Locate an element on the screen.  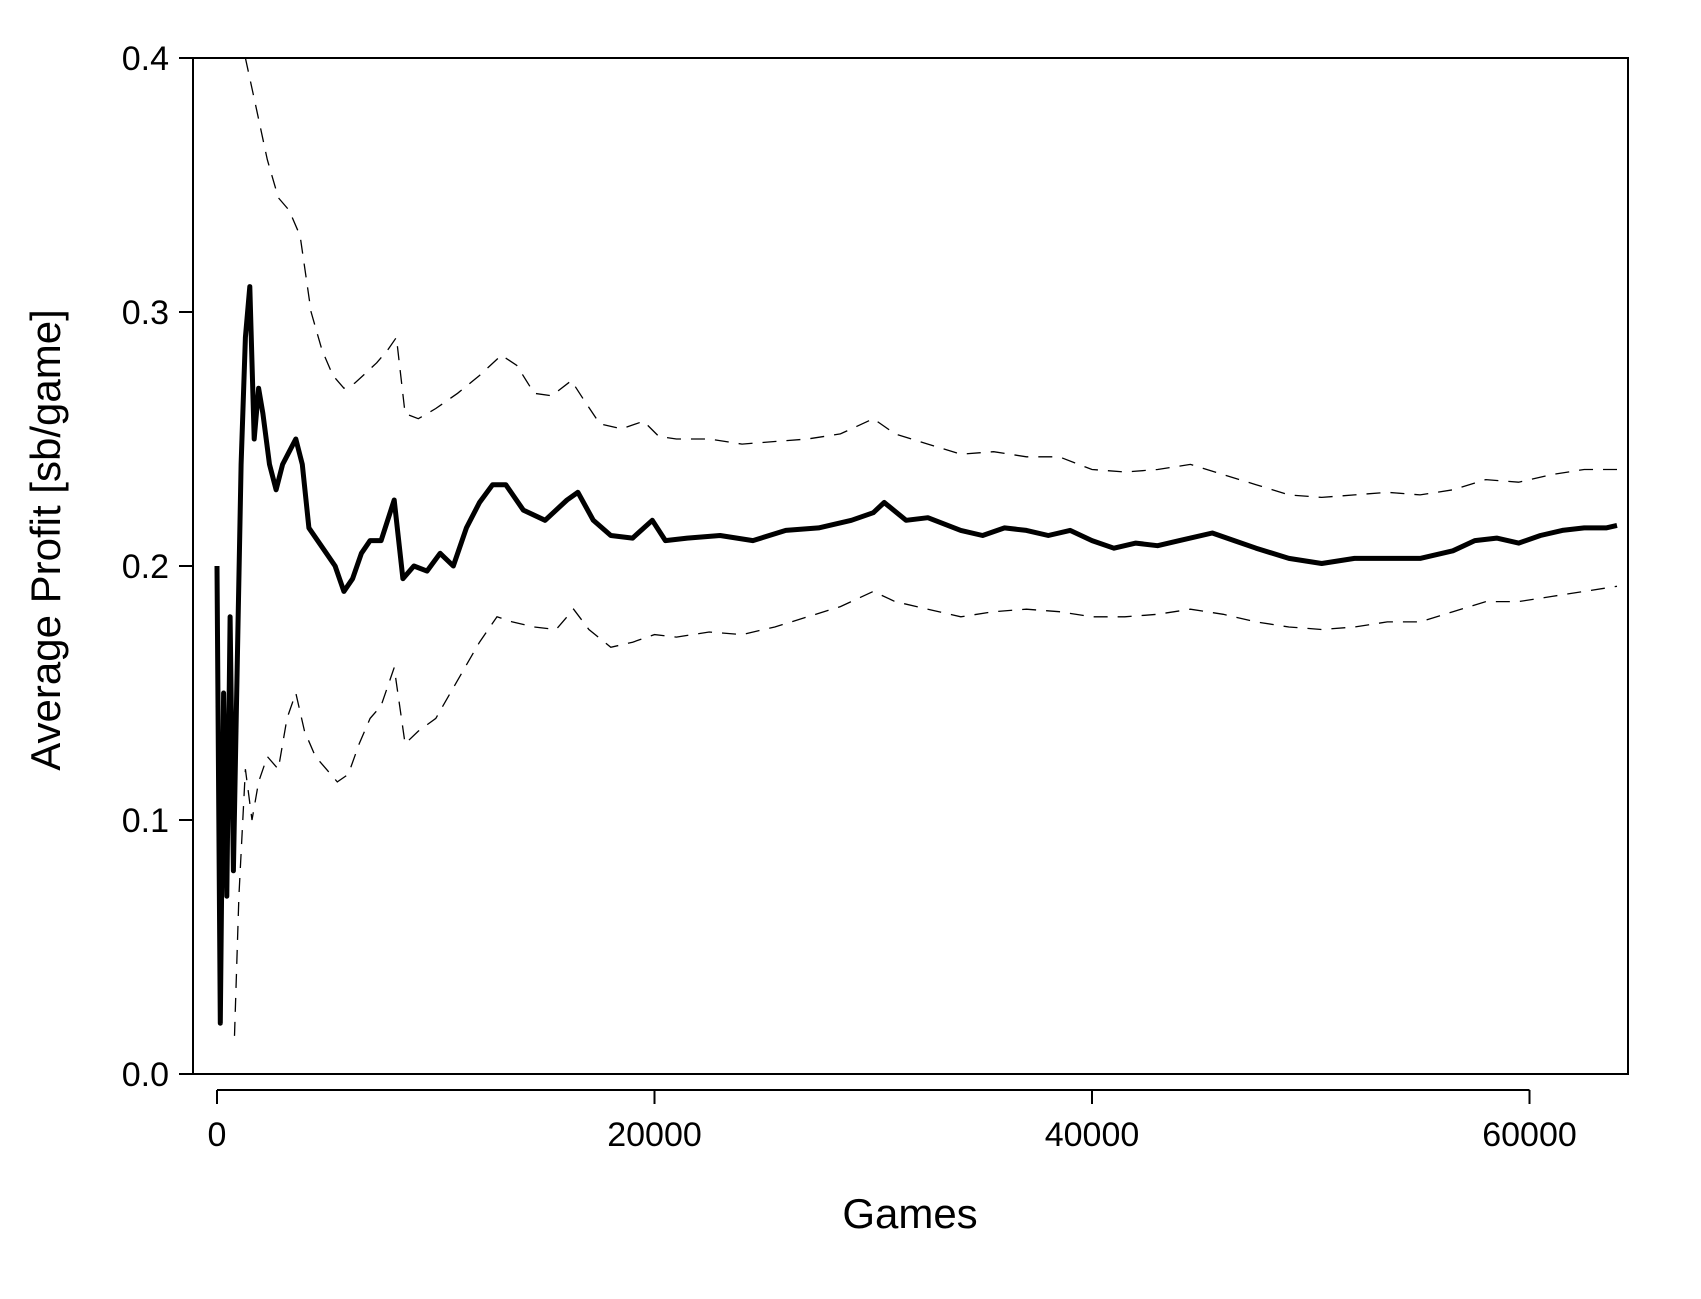
y-axis-title: Average Profit [sb/game] is located at coordinates (45, 539).